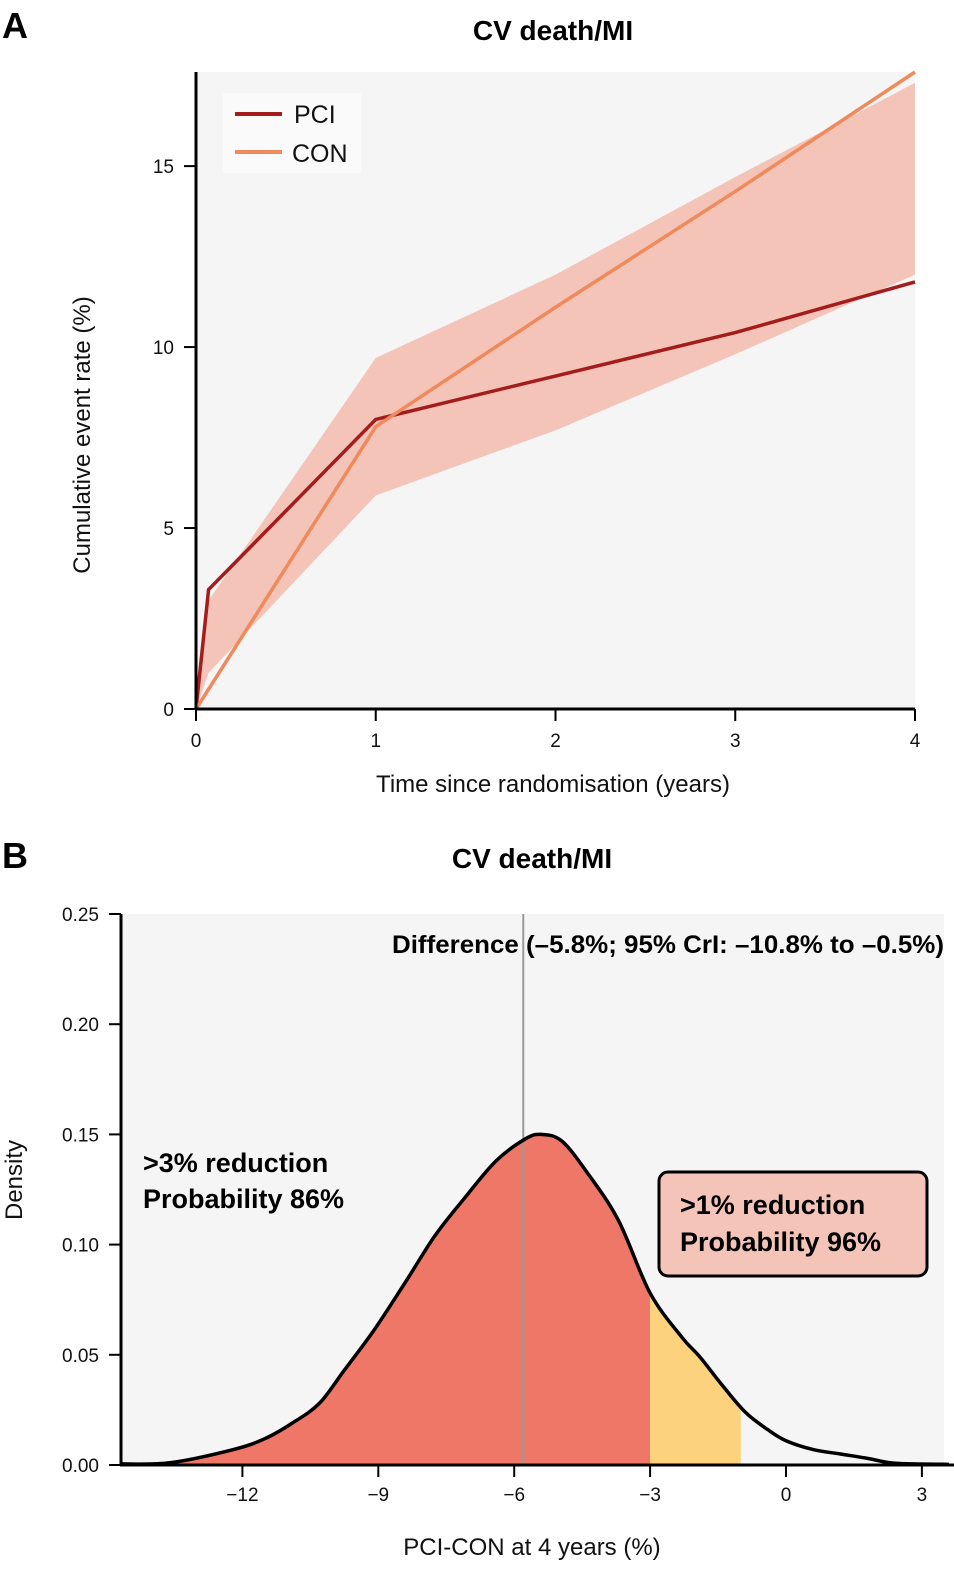  What do you see at coordinates (168, 529) in the screenshot?
I see `y-tick-label: 5` at bounding box center [168, 529].